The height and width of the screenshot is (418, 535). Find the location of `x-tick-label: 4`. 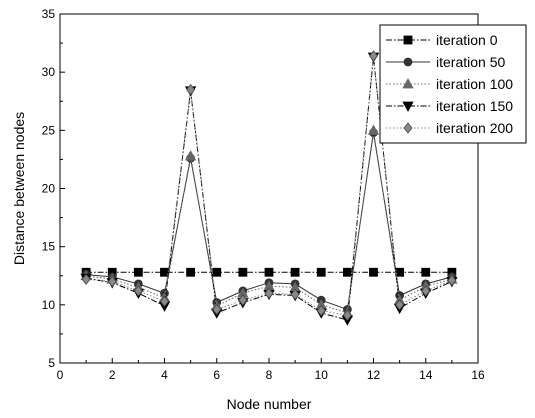

x-tick-label: 4 is located at coordinates (164, 375).